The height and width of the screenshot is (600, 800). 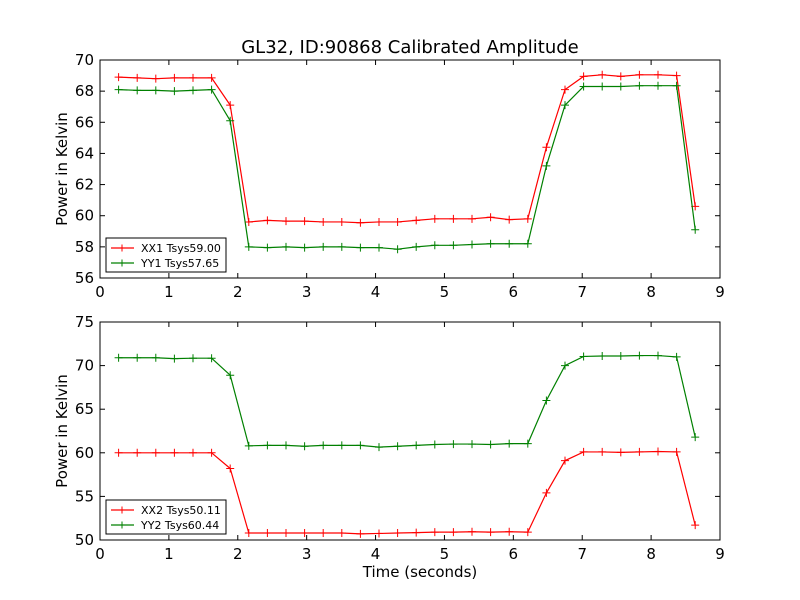 What do you see at coordinates (514, 554) in the screenshot?
I see `x-tick-label: 6` at bounding box center [514, 554].